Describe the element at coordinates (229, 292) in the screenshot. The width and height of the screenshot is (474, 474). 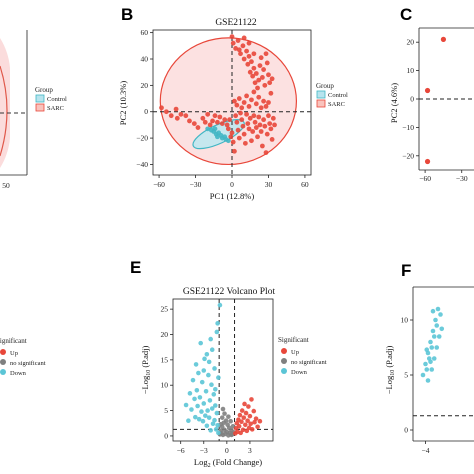
I see `chart-title: GSE21122 Volcano Plot` at that location.